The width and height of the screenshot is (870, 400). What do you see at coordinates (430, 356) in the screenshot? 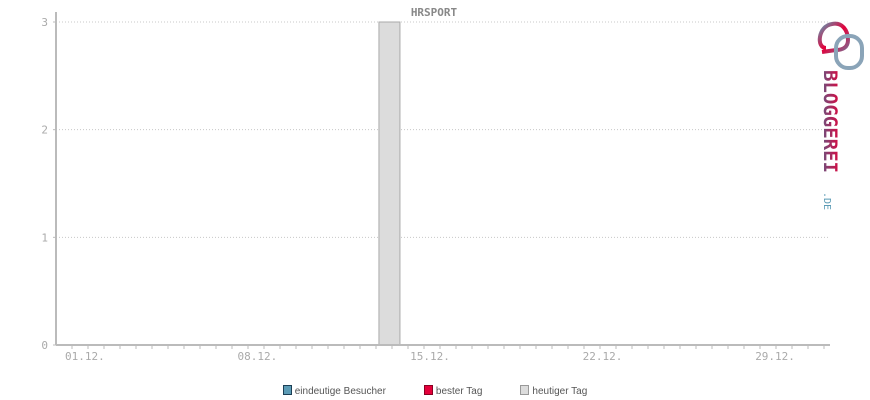
I see `x-tick-label: 15.12.` at bounding box center [430, 356].